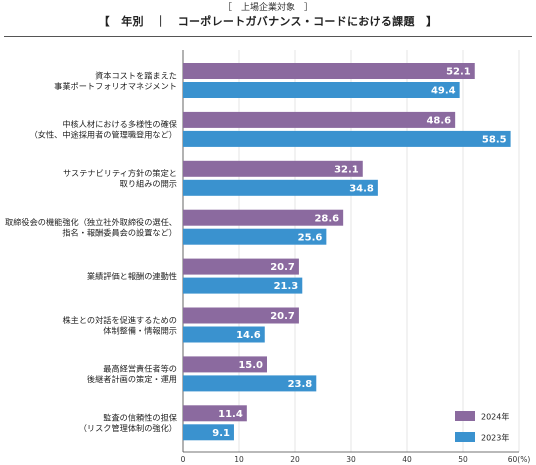 Image resolution: width=536 pixels, height=465 pixels. What do you see at coordinates (120, 173) in the screenshot?
I see `category-label: サステナビリティ方針の策定と` at bounding box center [120, 173].